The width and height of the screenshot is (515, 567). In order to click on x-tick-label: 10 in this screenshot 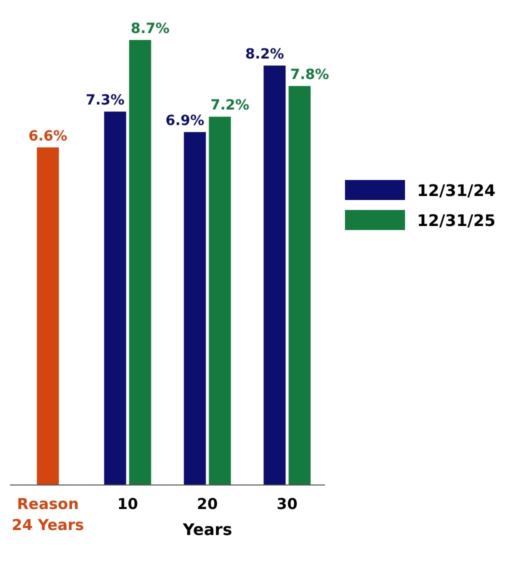, I will do `click(127, 504)`.